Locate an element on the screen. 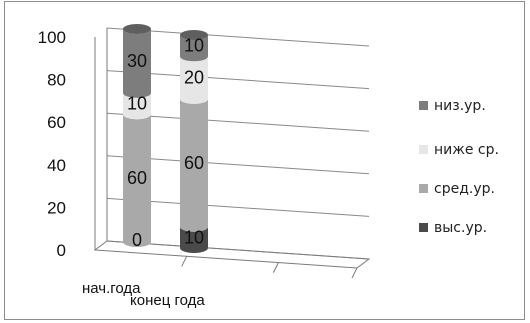  y-tick-label: 60 is located at coordinates (56, 122).